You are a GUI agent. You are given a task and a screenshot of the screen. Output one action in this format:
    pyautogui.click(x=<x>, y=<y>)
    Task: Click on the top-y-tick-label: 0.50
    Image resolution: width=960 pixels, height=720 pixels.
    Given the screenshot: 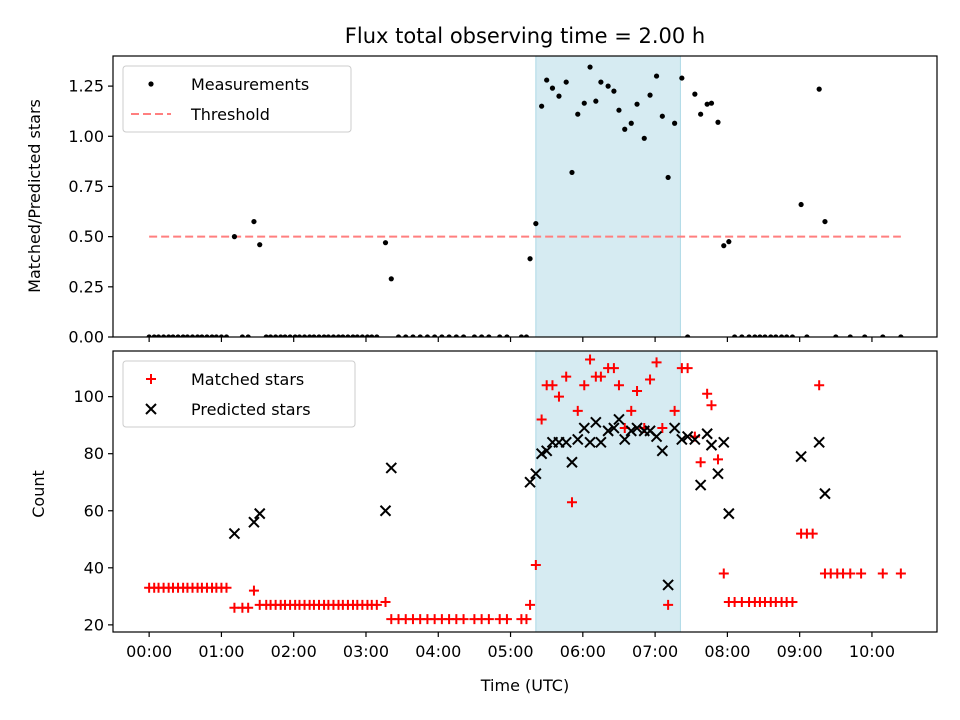 What is the action you would take?
    pyautogui.click(x=86, y=236)
    